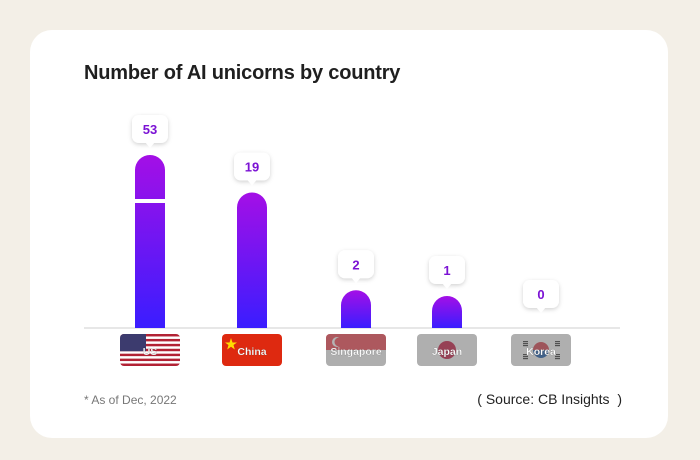 The width and height of the screenshot is (700, 460). I want to click on value-label: 19, so click(252, 167).